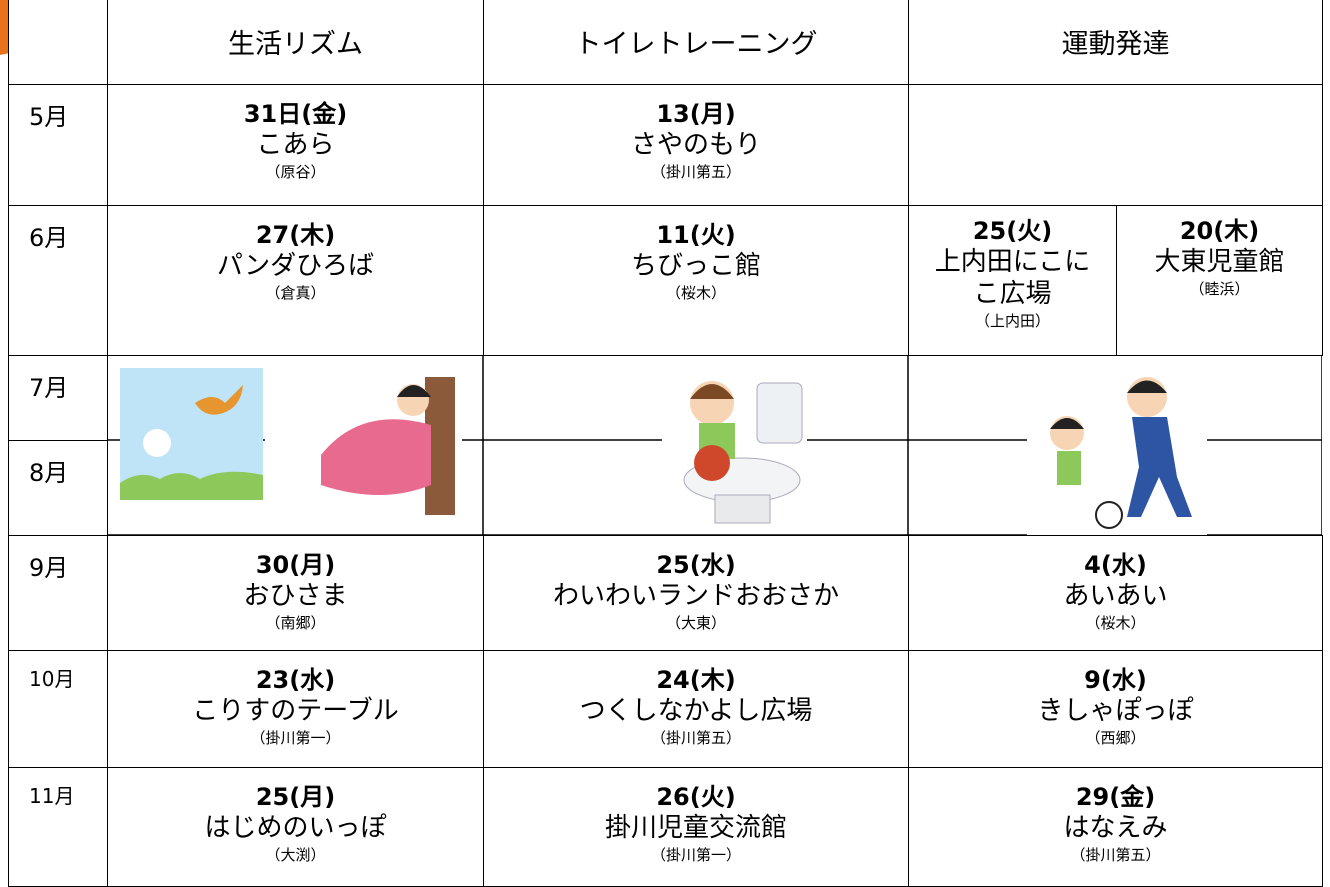 This screenshot has width=1330, height=887. Describe the element at coordinates (1219, 262) in the screenshot. I see `venue-name: 大東児童館` at that location.